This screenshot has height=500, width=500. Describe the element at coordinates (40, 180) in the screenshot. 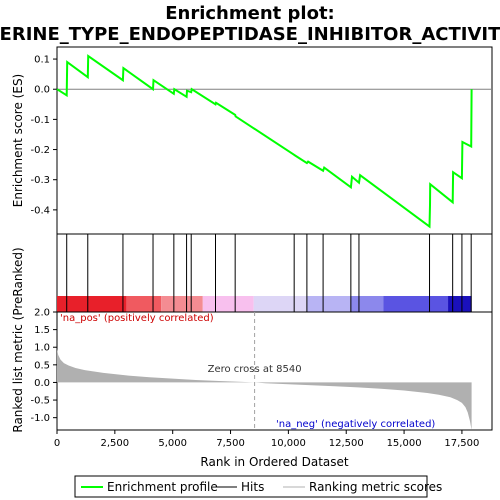

I see `es-ytick-label: -0.3` at that location.